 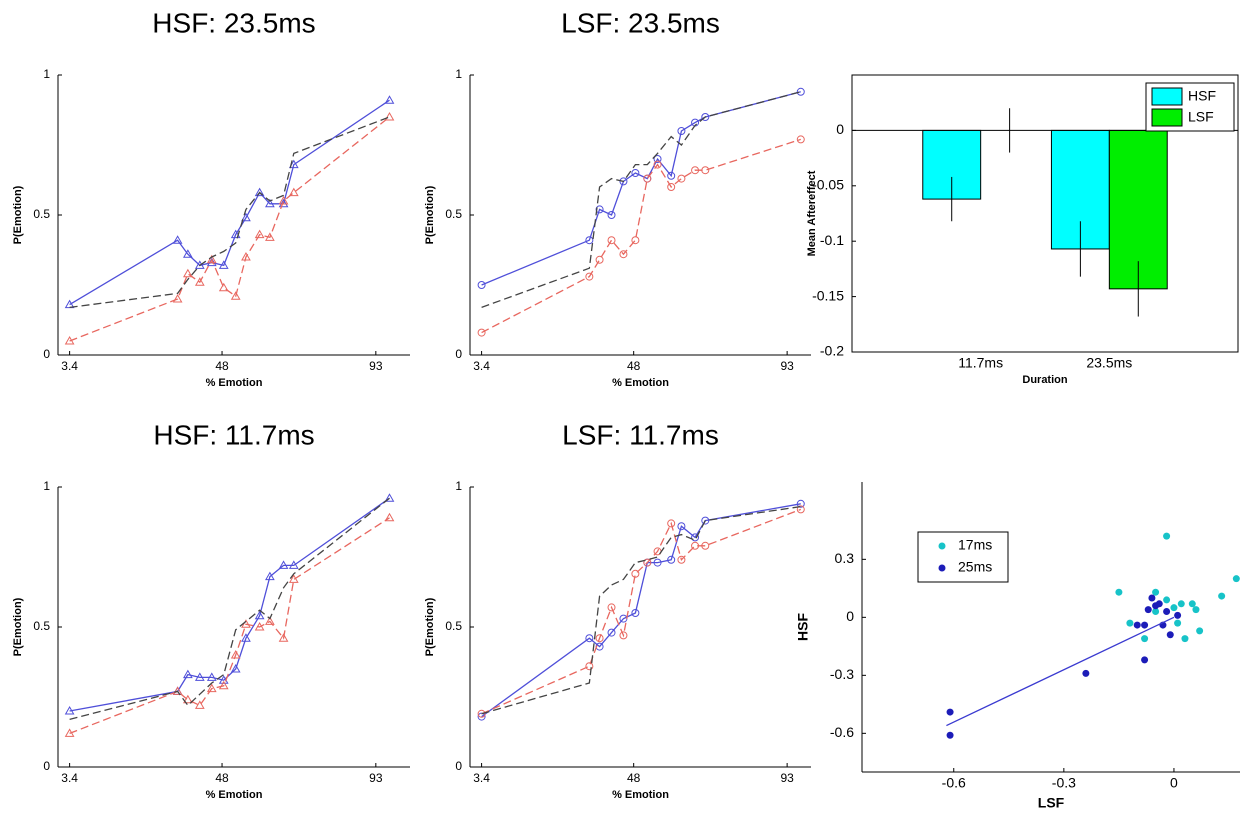 What do you see at coordinates (1064, 783) in the screenshot?
I see `x-tick-label: -0.3` at bounding box center [1064, 783].